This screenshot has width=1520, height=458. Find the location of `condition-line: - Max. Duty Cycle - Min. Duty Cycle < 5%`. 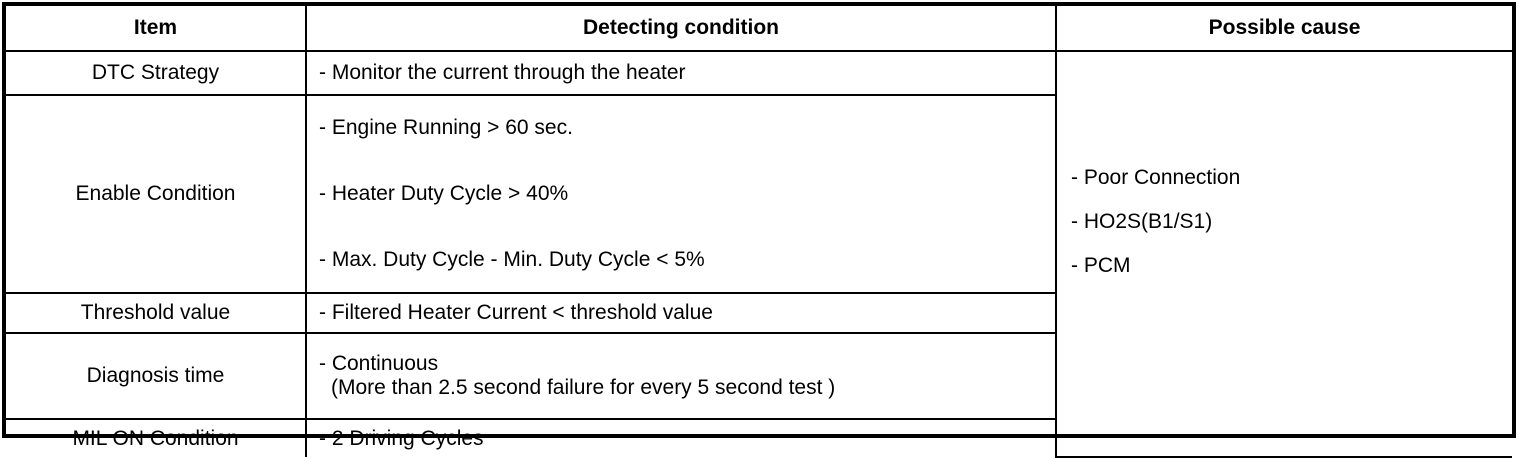

condition-line: - Max. Duty Cycle - Min. Duty Cycle < 5% is located at coordinates (512, 259).